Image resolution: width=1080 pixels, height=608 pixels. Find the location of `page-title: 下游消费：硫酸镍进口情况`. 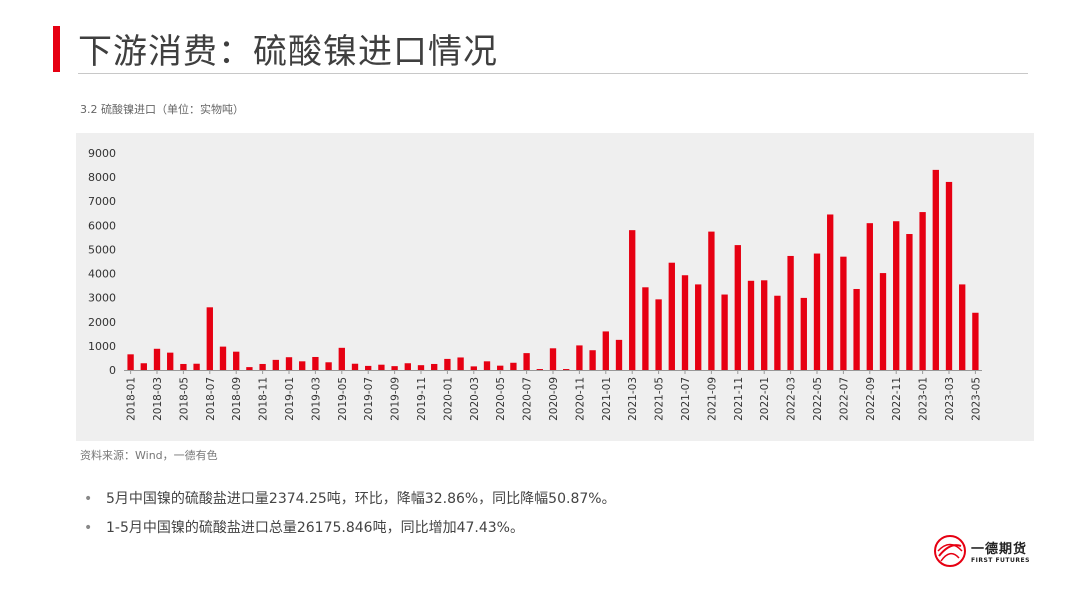

page-title: 下游消费：硫酸镍进口情况 is located at coordinates (288, 52).